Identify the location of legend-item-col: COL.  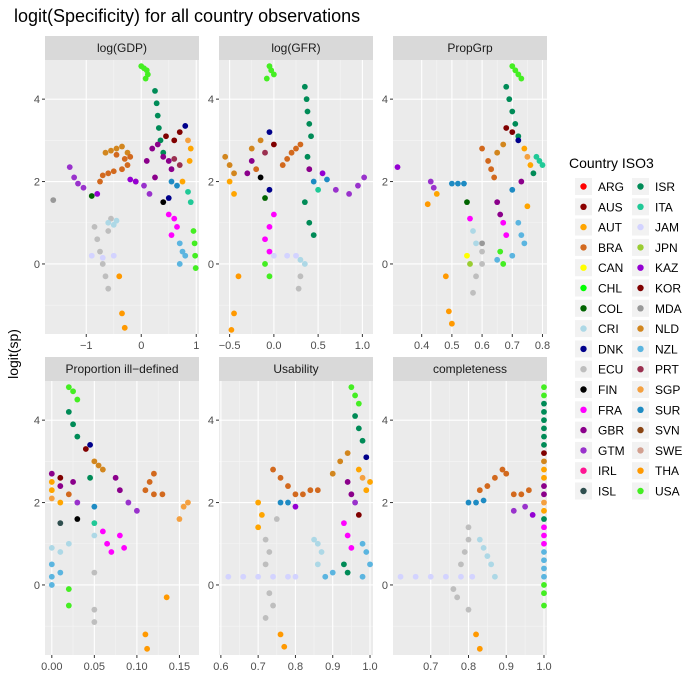
(599, 308).